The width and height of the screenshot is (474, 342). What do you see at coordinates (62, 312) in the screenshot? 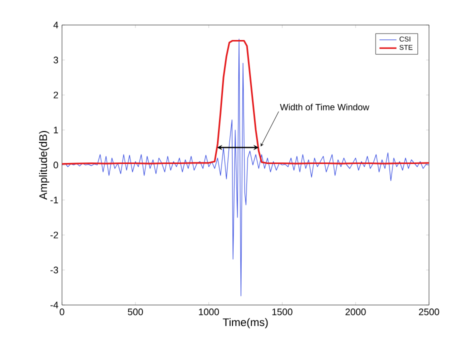
I see `x-tick-label: 0` at bounding box center [62, 312].